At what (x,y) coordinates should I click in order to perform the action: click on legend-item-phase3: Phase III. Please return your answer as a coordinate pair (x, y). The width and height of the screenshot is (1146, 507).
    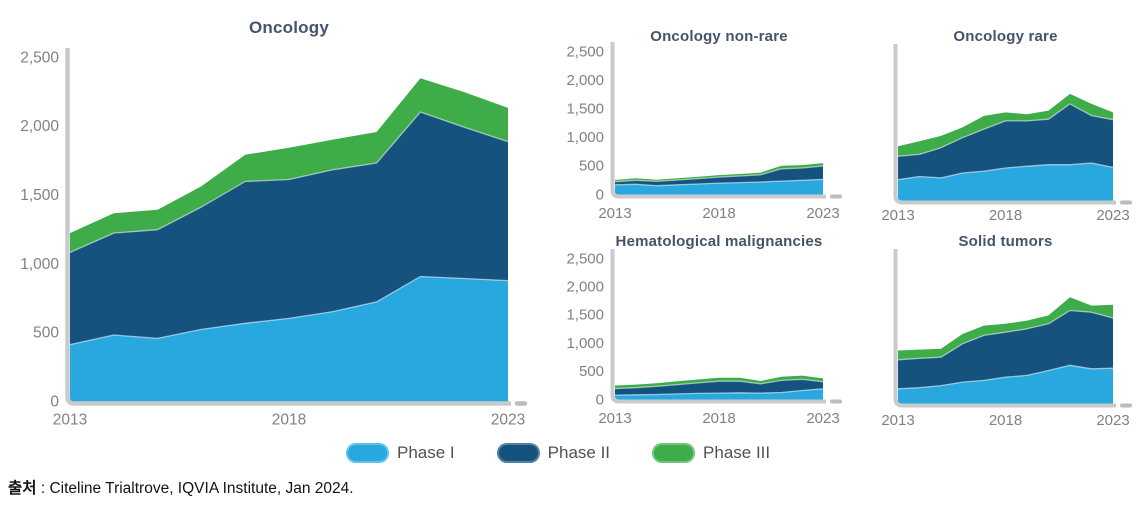
    Looking at the image, I should click on (711, 453).